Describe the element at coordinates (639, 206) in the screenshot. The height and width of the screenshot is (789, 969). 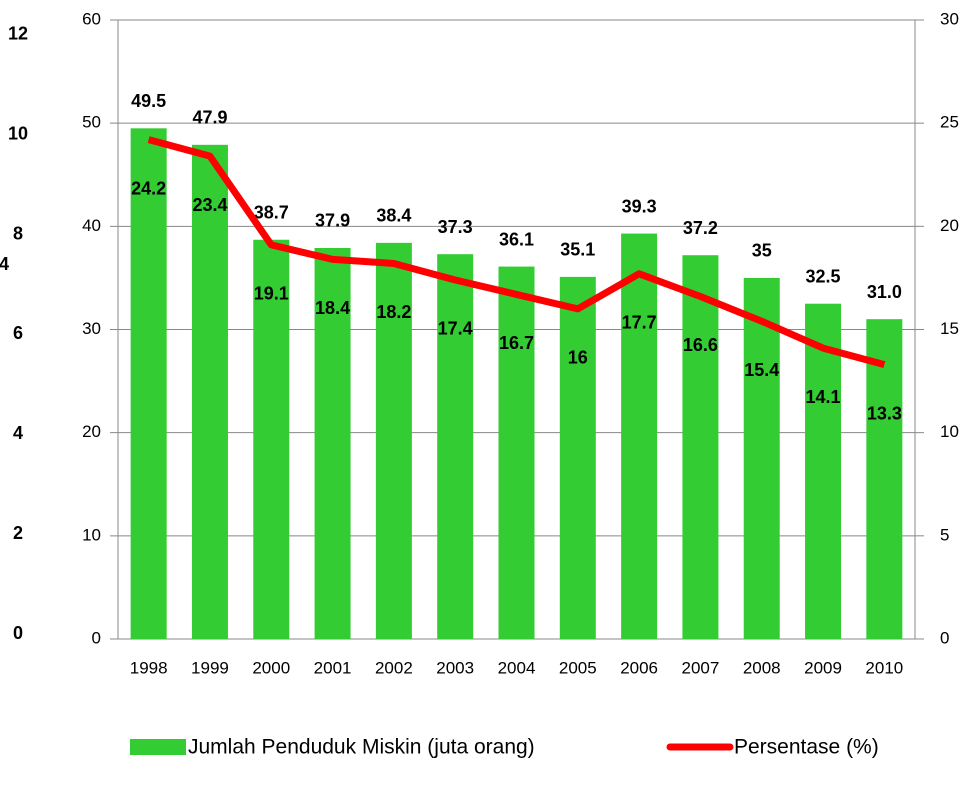
I see `bar-value-label: 39.3` at that location.